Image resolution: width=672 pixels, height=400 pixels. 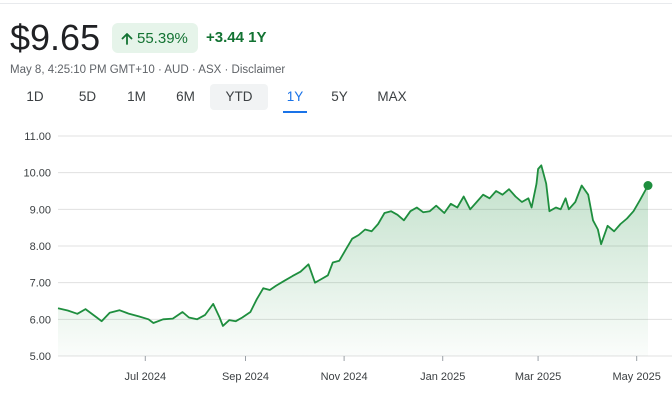 I want to click on tab-ytd: YTD, so click(x=239, y=97).